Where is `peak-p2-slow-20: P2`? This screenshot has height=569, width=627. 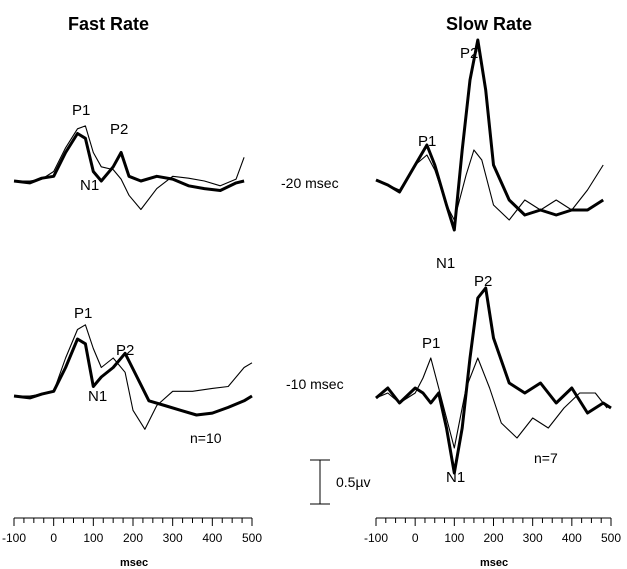
peak-p2-slow-20: P2 is located at coordinates (469, 53).